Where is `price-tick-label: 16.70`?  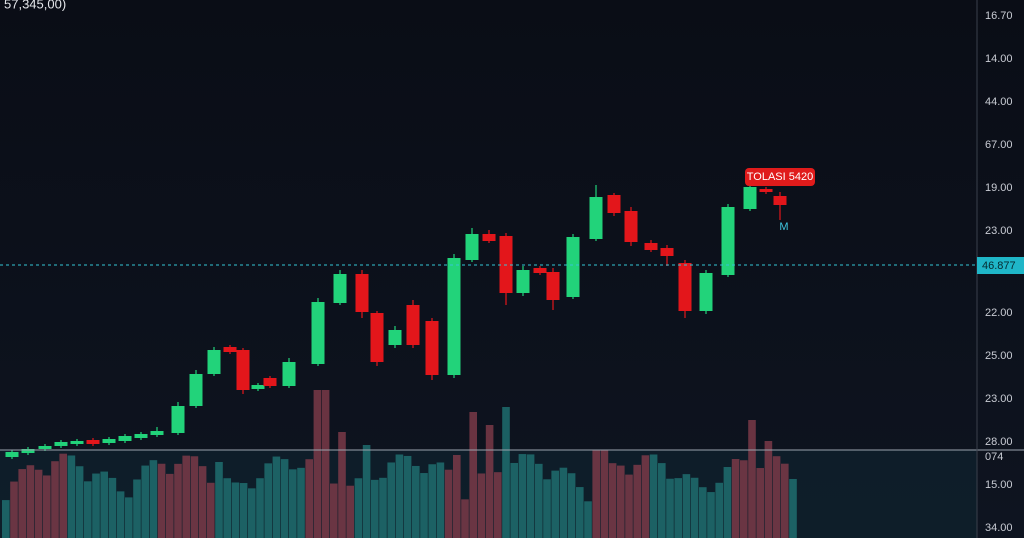
price-tick-label: 16.70 is located at coordinates (999, 16).